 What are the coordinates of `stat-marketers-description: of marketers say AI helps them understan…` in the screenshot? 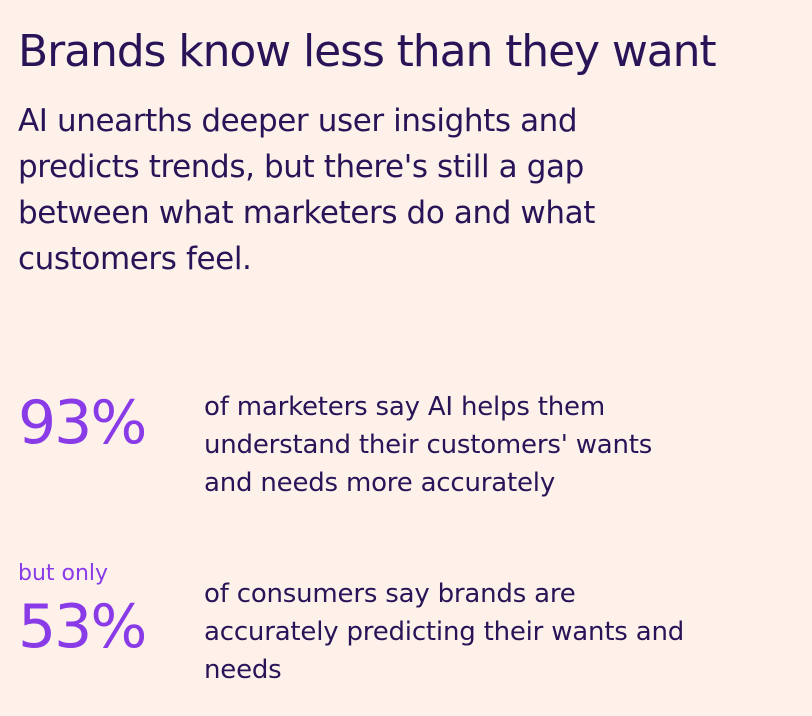 It's located at (428, 445).